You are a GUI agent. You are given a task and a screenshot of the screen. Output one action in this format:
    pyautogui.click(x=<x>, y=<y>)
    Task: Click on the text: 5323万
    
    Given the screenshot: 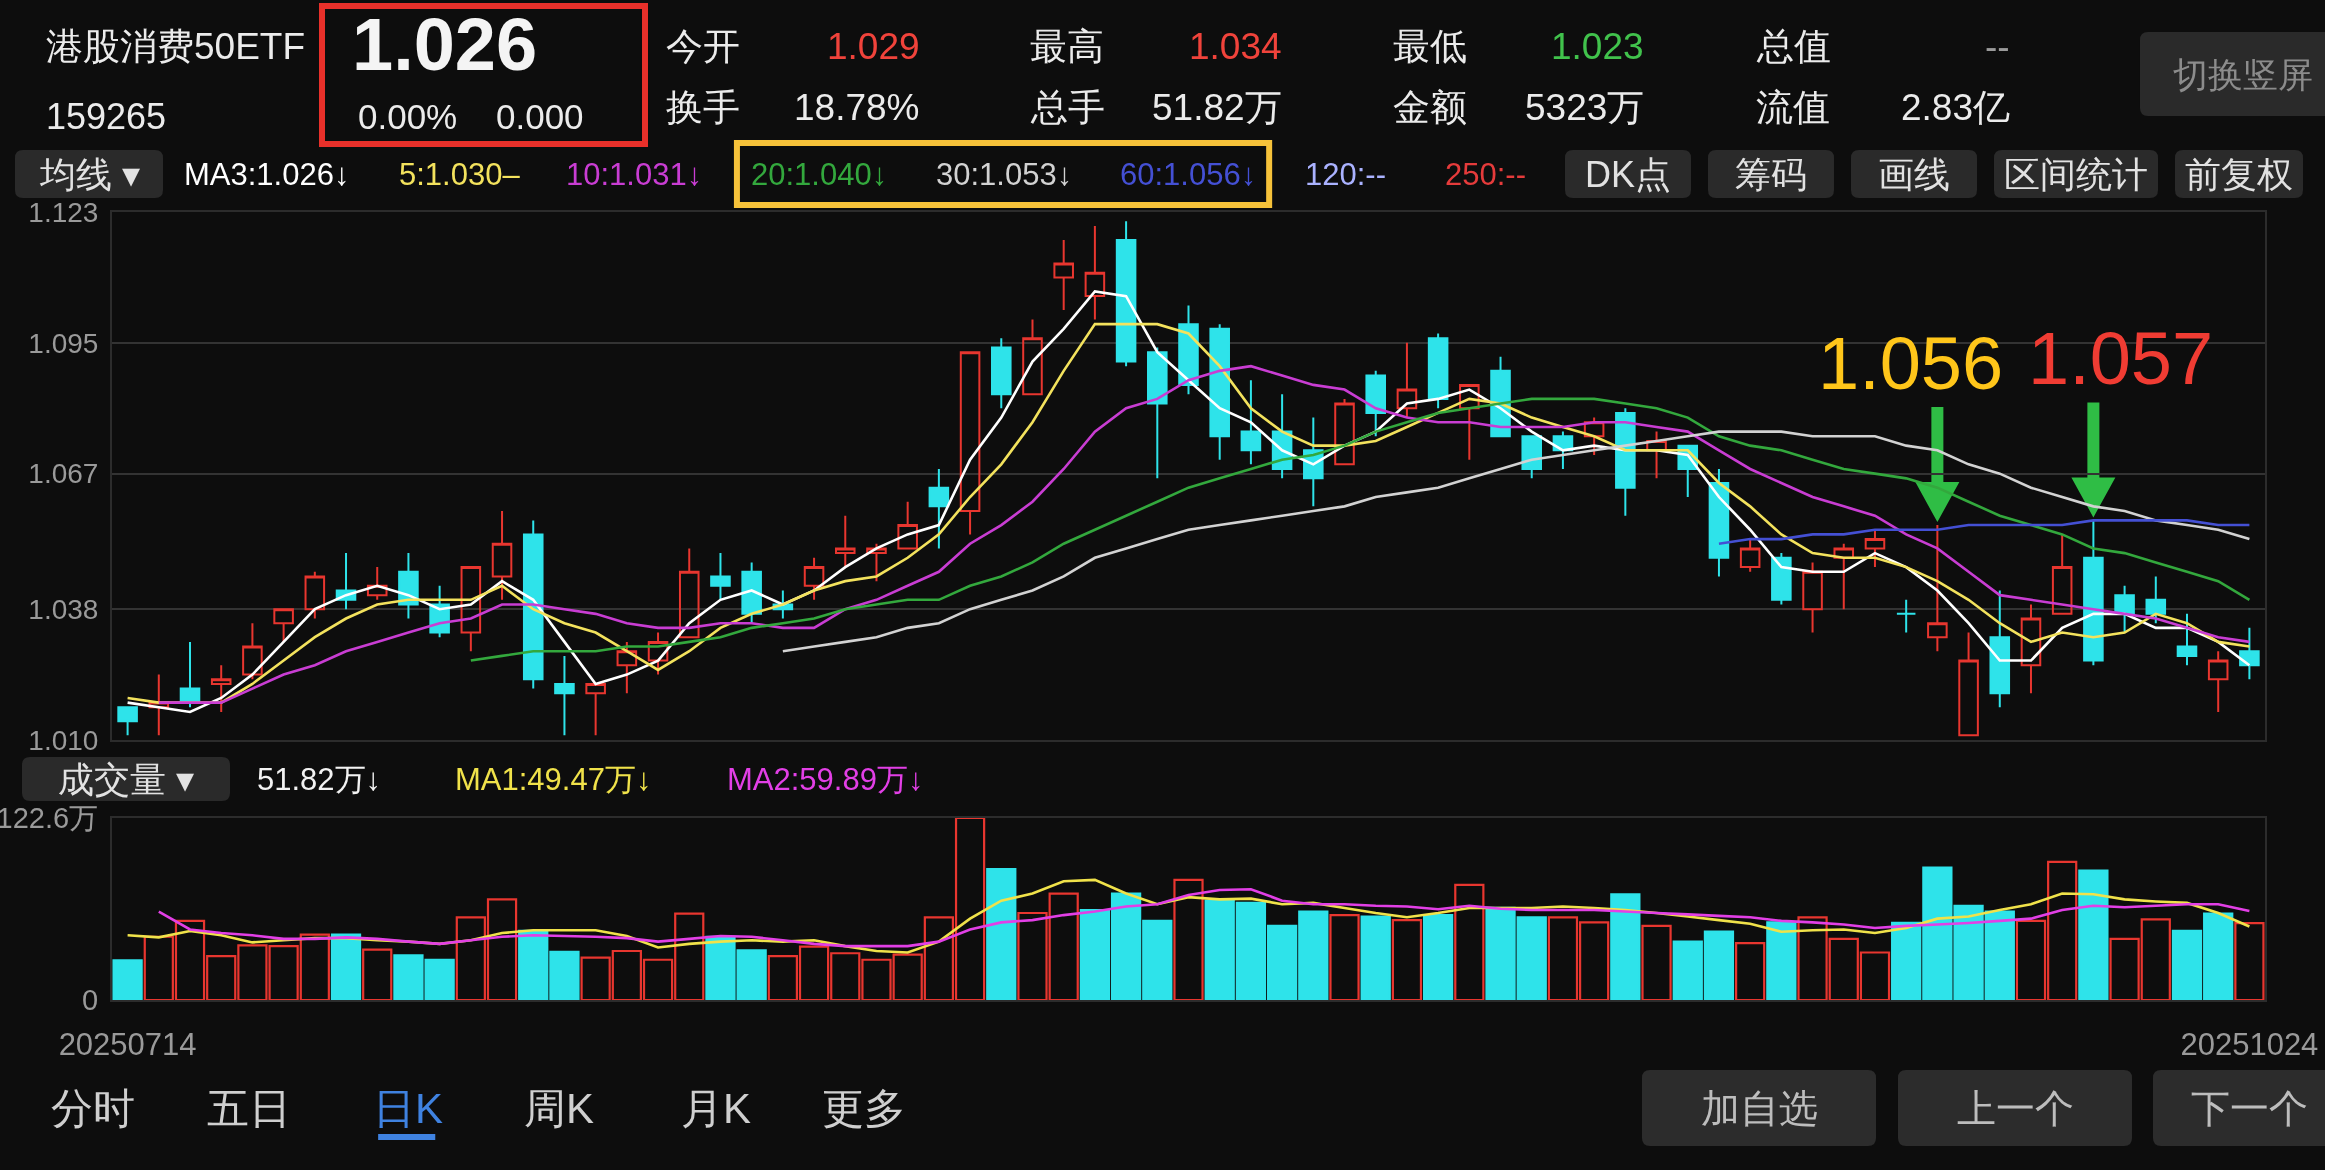 What is the action you would take?
    pyautogui.click(x=1585, y=107)
    